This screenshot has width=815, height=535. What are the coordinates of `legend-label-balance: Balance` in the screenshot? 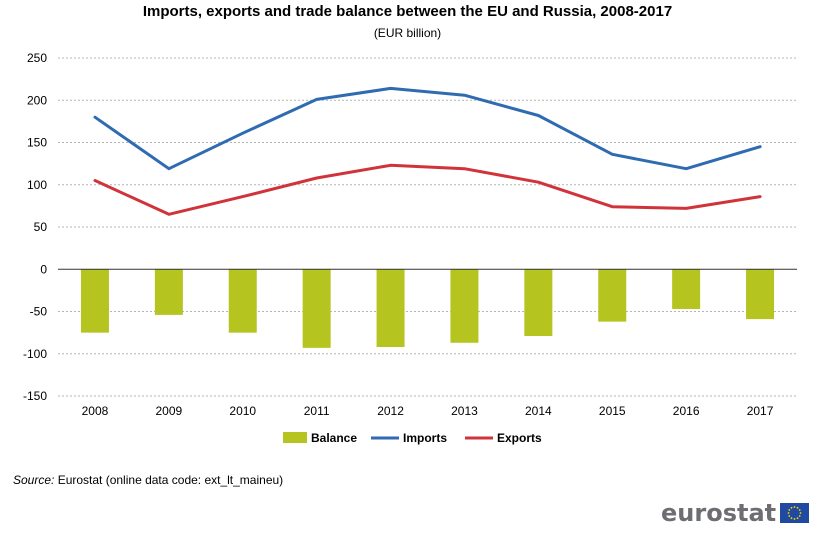 It's located at (334, 438).